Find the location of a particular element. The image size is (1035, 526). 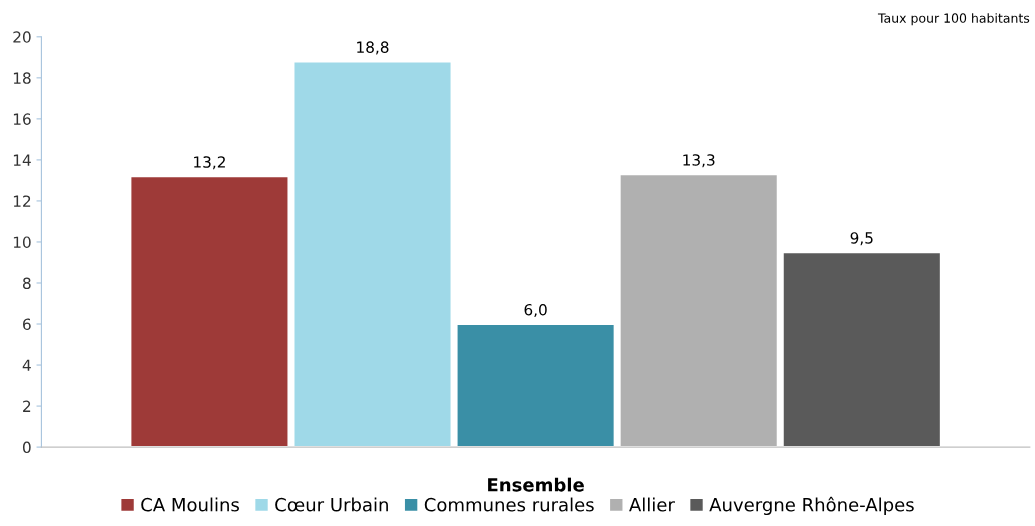

x-tick-label: Ensemble is located at coordinates (536, 484).